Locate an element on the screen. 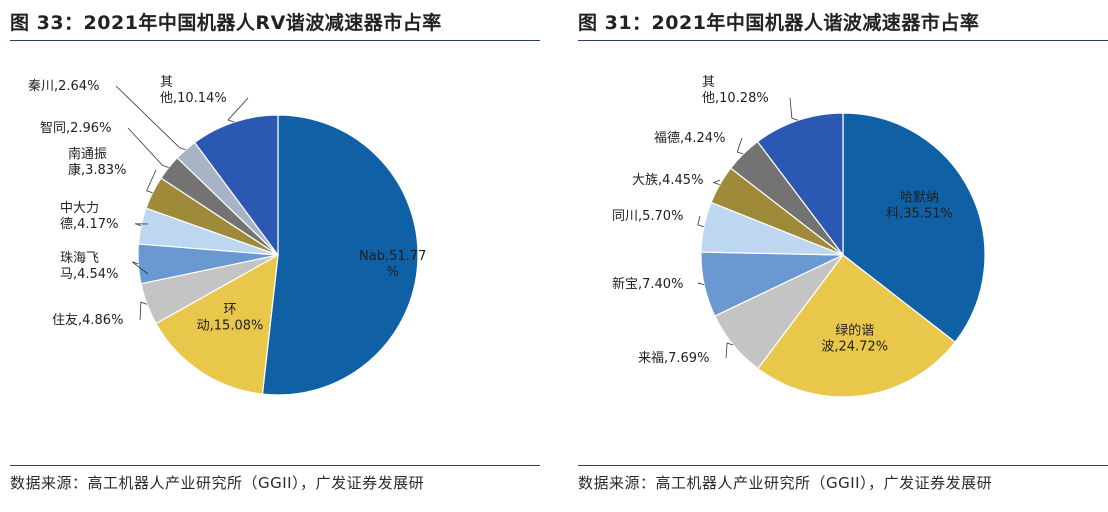 Image resolution: width=1108 pixels, height=512 pixels. slice-label: 来福,7.69% is located at coordinates (673, 358).